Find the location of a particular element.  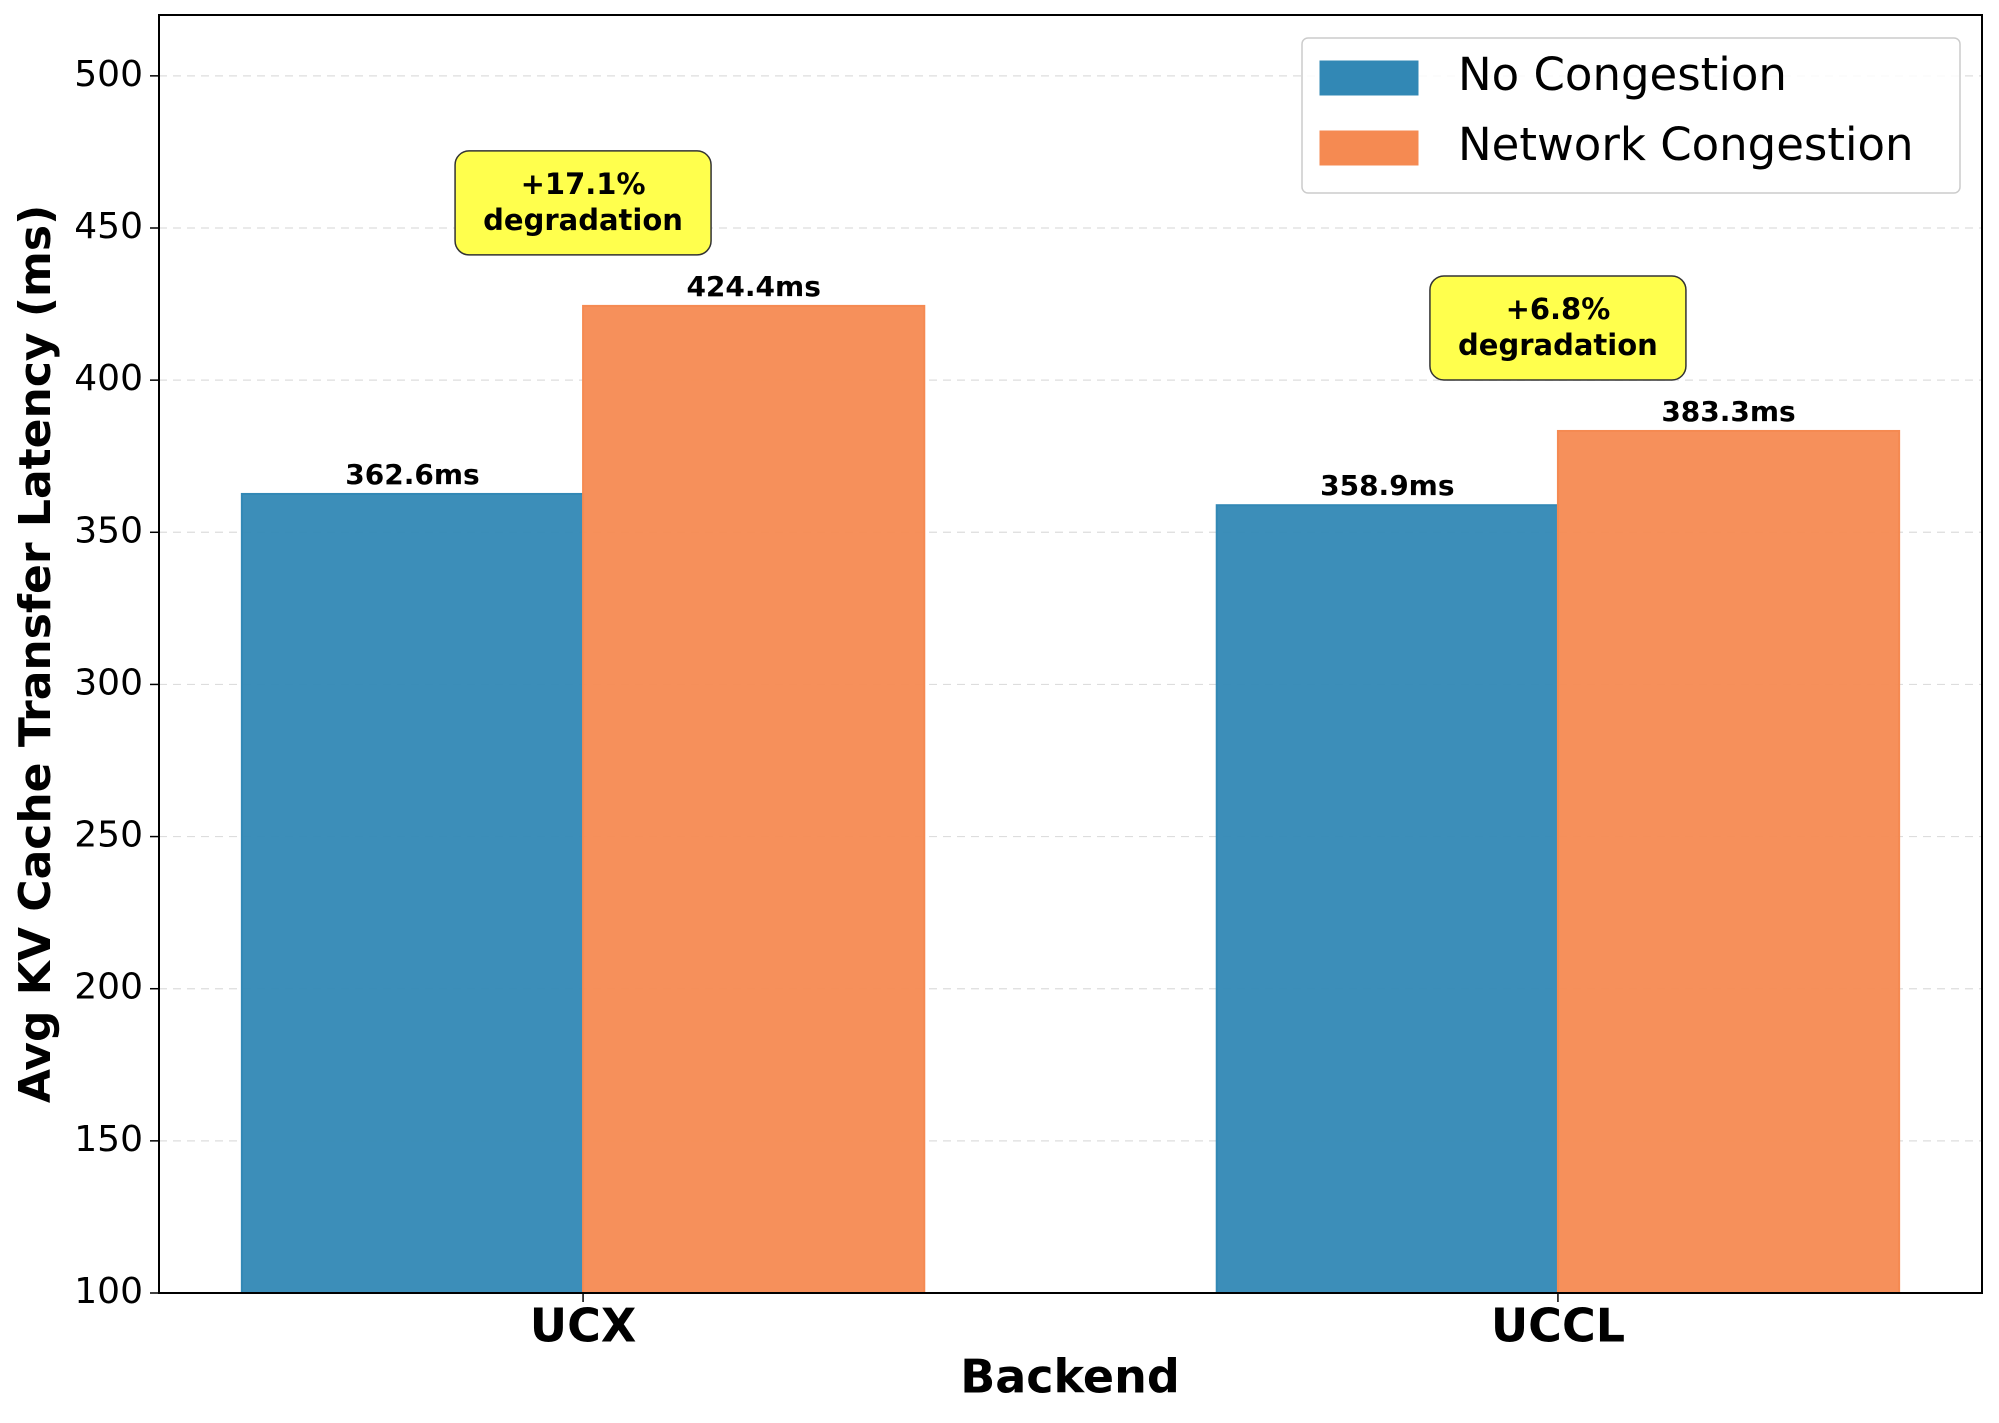

y-tick-label: 100 is located at coordinates (108, 1291).